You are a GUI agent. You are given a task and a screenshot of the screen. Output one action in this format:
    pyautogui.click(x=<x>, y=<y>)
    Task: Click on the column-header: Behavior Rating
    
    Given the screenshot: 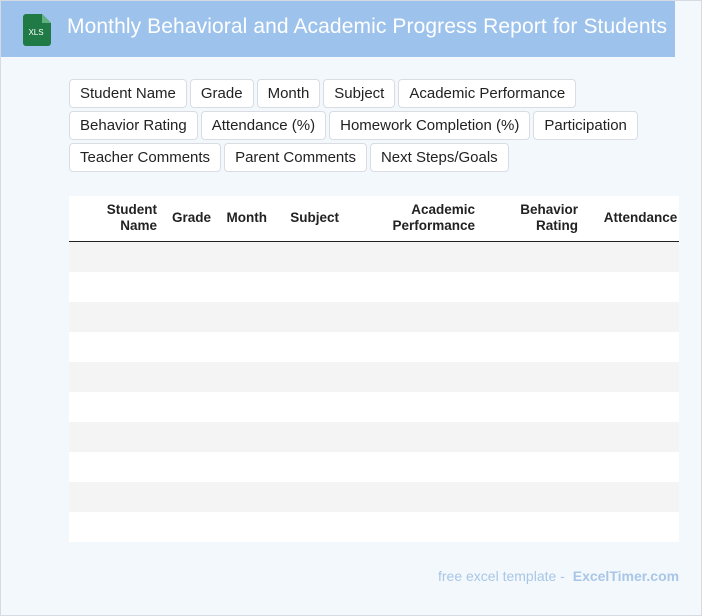 What is the action you would take?
    pyautogui.click(x=533, y=219)
    